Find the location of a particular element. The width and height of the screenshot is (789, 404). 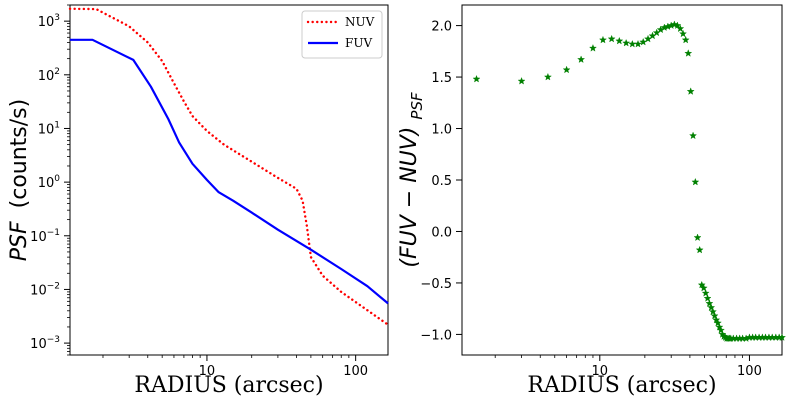

psf-y-axis-title-unit: (counts/s) is located at coordinates (19, 154).